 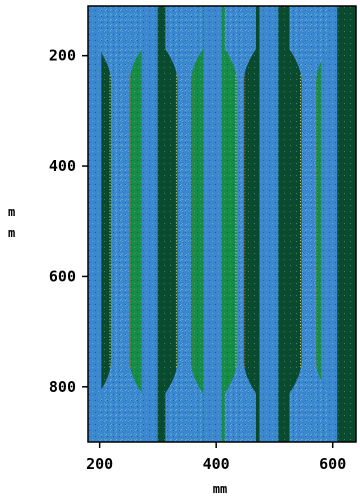 What do you see at coordinates (216, 464) in the screenshot?
I see `x-tick-label: 400` at bounding box center [216, 464].